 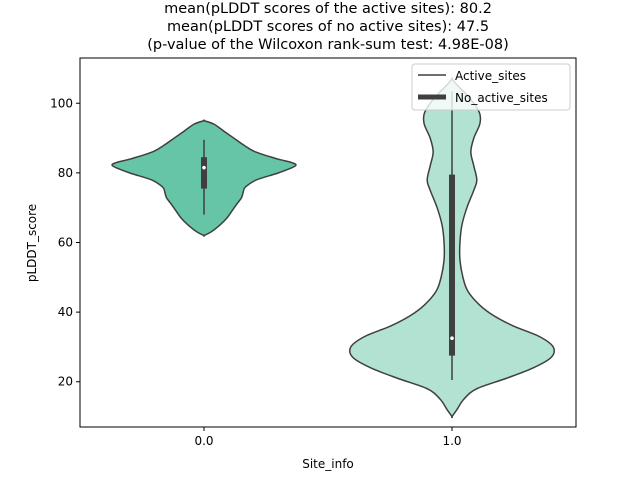 I want to click on y-tick-label: 60, so click(x=65, y=243).